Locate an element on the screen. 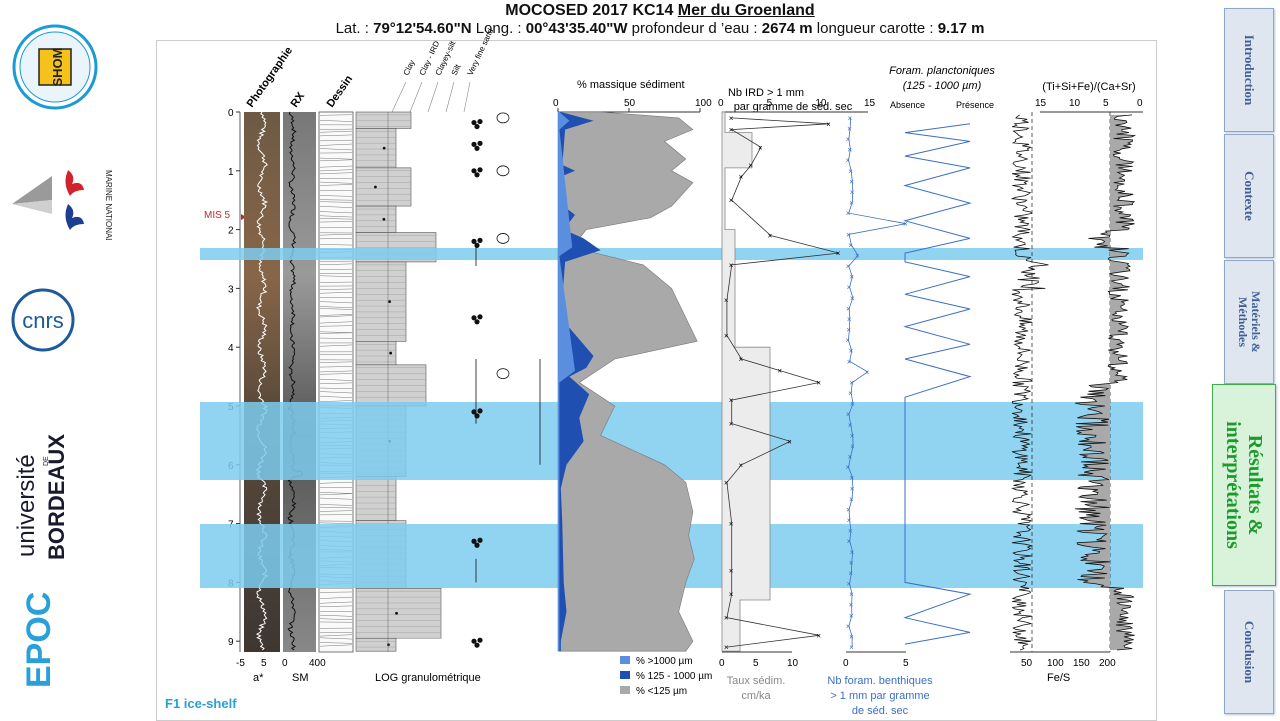 The image size is (1280, 721). plank-title-2: (125 - 1000 µm) is located at coordinates (942, 86).